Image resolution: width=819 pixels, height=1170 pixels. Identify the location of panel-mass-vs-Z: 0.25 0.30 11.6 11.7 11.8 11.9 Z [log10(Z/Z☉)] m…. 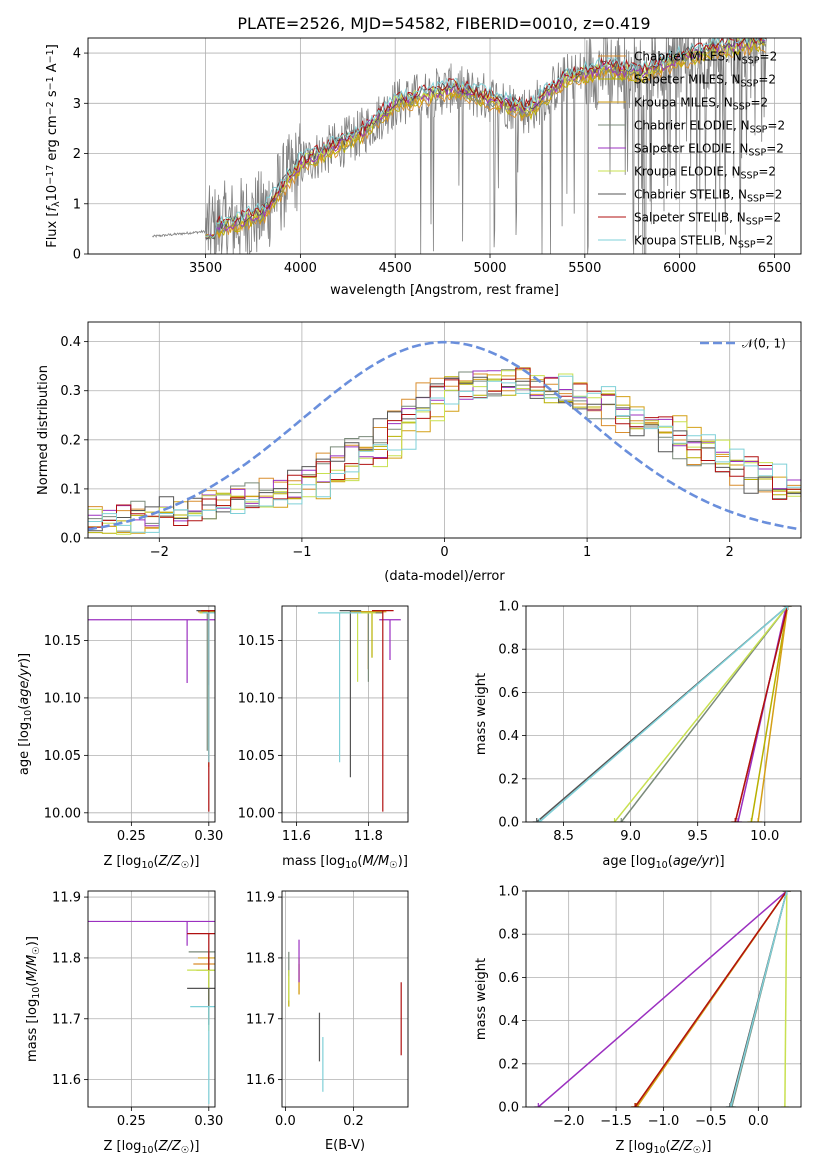
(124, 1023).